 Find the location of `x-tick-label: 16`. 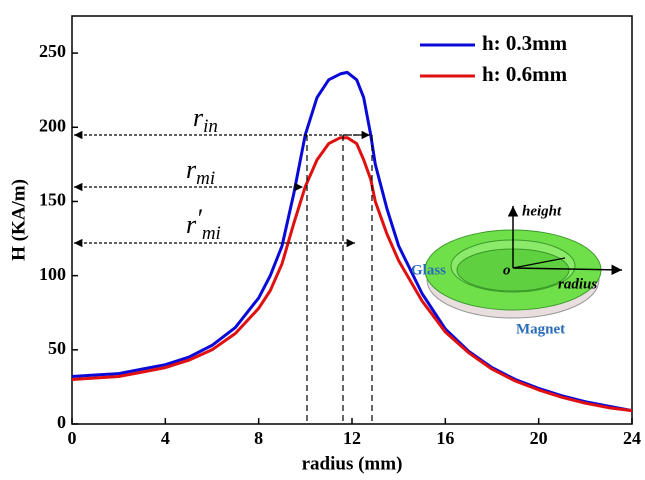

x-tick-label: 16 is located at coordinates (445, 438).